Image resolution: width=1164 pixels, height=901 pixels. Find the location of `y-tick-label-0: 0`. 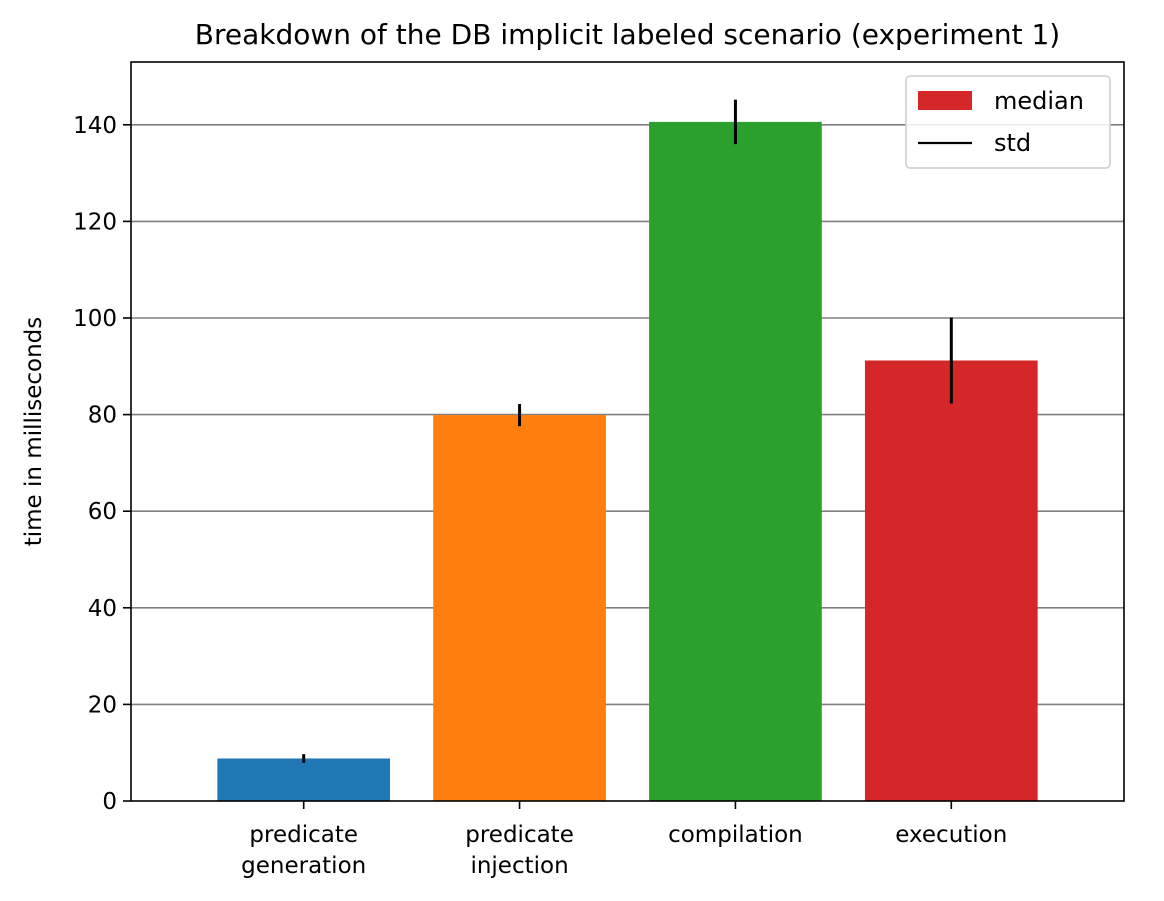

y-tick-label-0: 0 is located at coordinates (109, 802).